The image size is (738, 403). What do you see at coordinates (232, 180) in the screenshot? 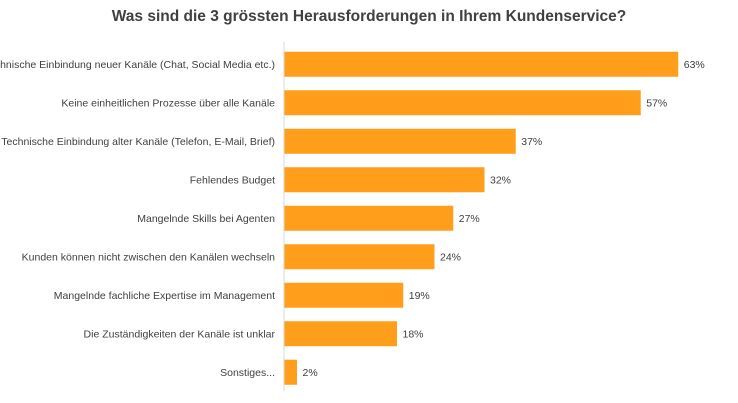
I see `category-label: Fehlendes Budget` at bounding box center [232, 180].